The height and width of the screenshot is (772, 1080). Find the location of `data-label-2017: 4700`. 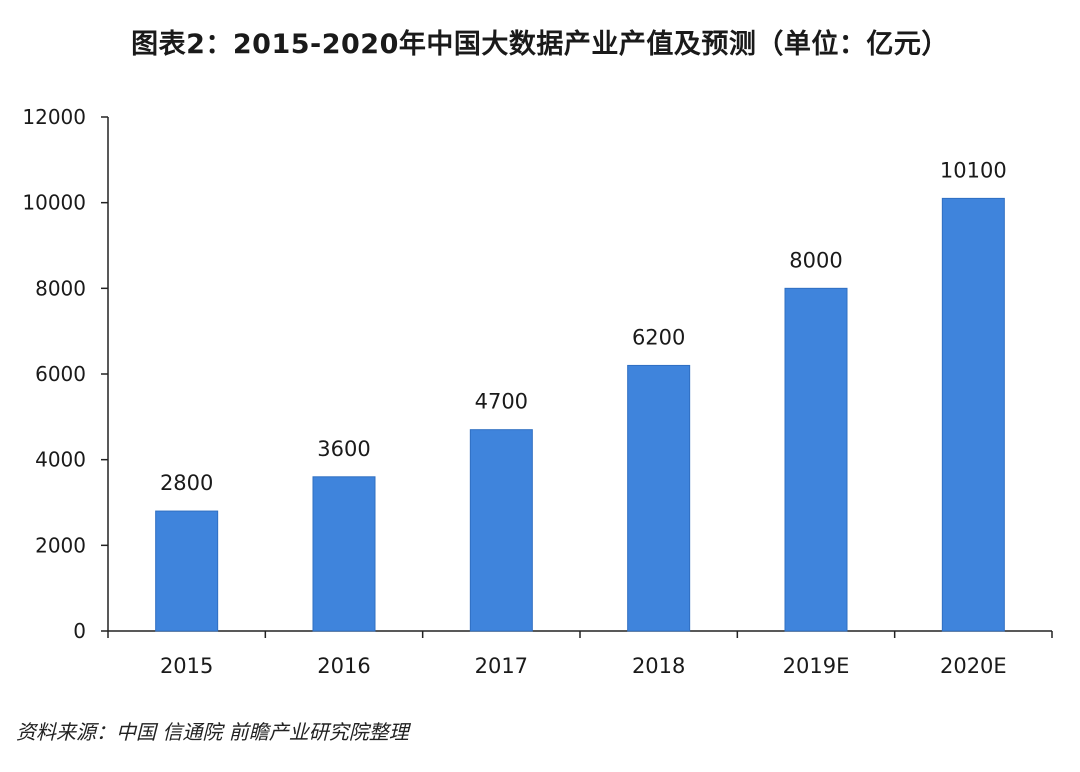

data-label-2017: 4700 is located at coordinates (501, 402).